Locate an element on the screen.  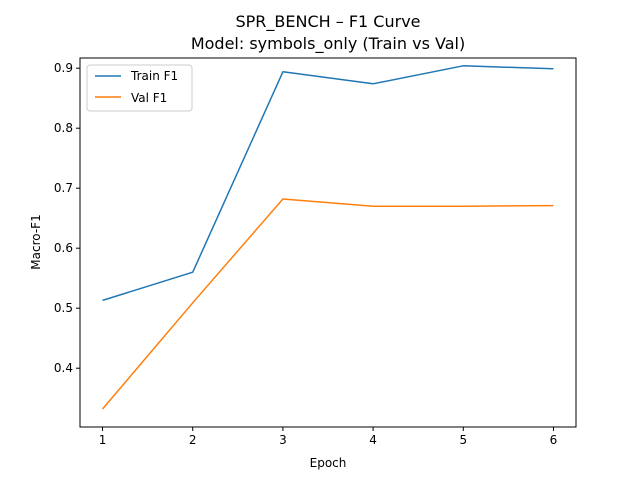
x-tick-label: 4 is located at coordinates (373, 440).